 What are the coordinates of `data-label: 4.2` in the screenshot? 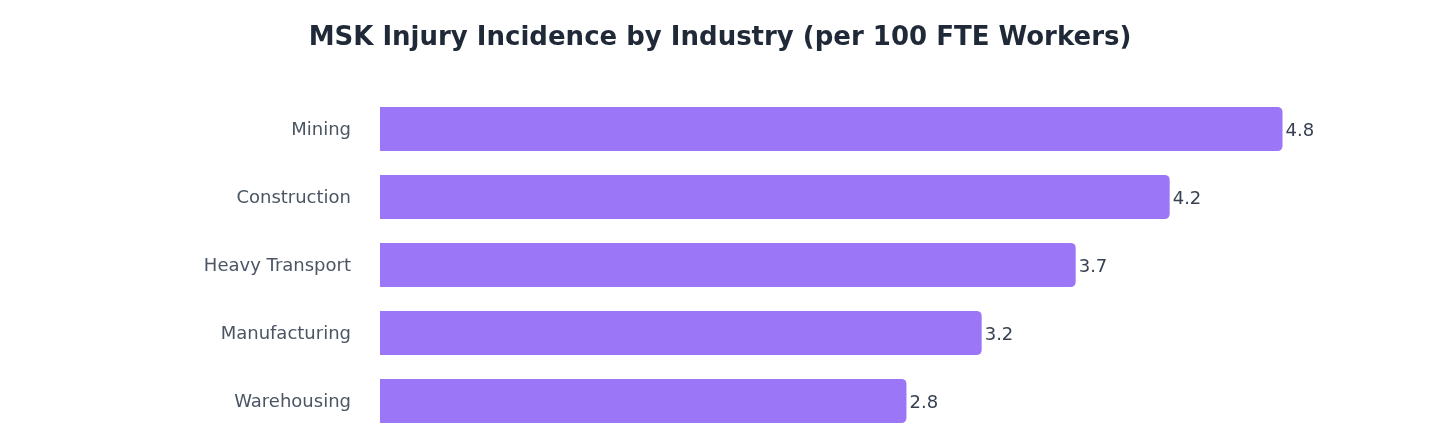 It's located at (1187, 197).